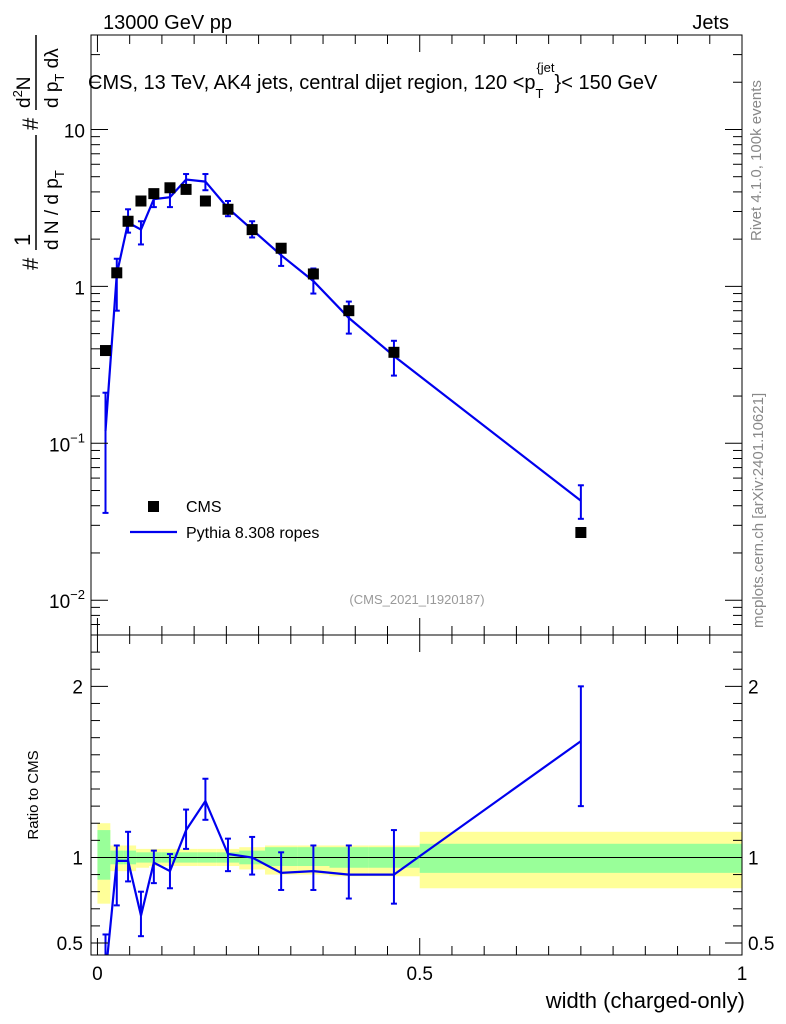 This screenshot has height=1024, width=786. What do you see at coordinates (74, 131) in the screenshot?
I see `main-ytick-label-3: 10` at bounding box center [74, 131].